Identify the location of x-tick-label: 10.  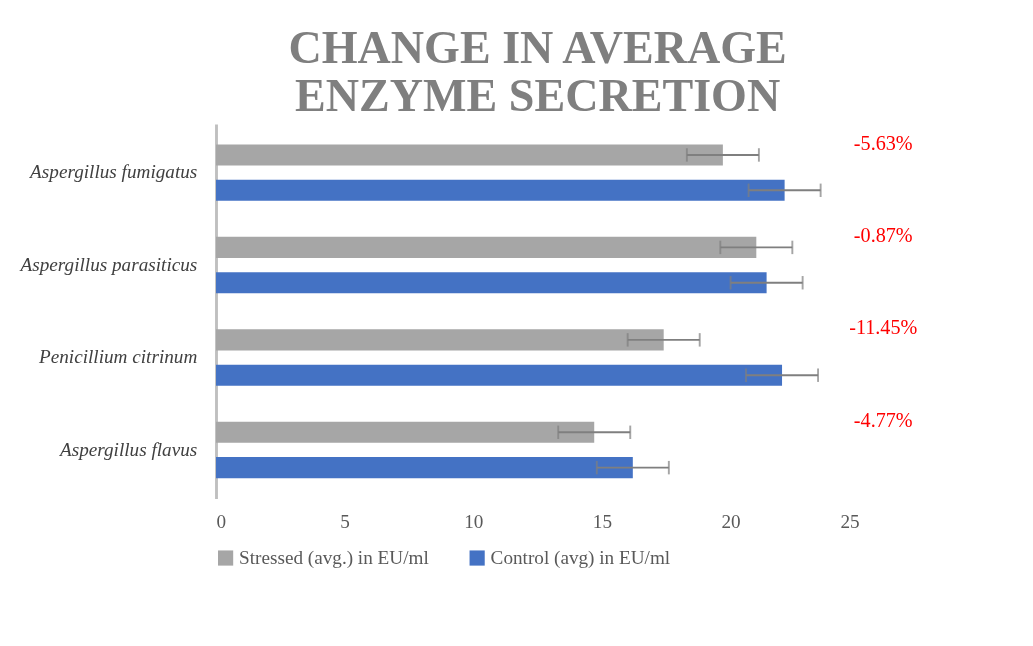
(474, 521).